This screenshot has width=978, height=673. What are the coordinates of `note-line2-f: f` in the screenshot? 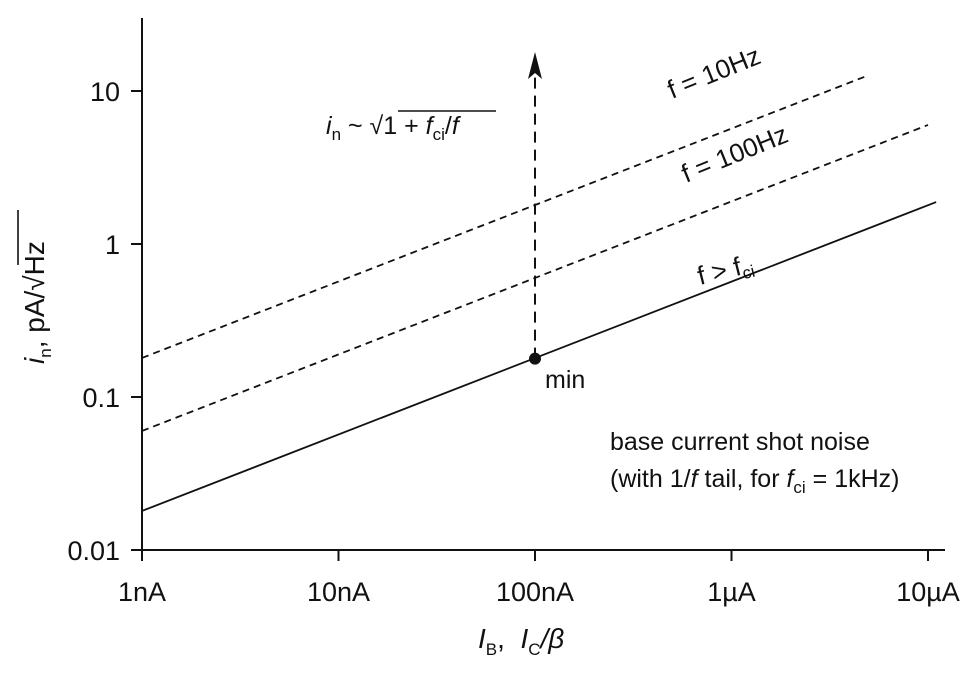 It's located at (696, 479).